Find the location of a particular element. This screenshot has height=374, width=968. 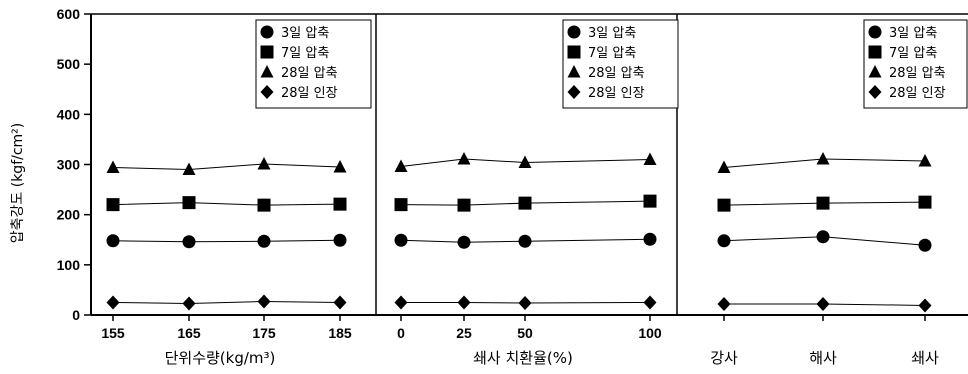

x-tick-label: 155 is located at coordinates (113, 333).